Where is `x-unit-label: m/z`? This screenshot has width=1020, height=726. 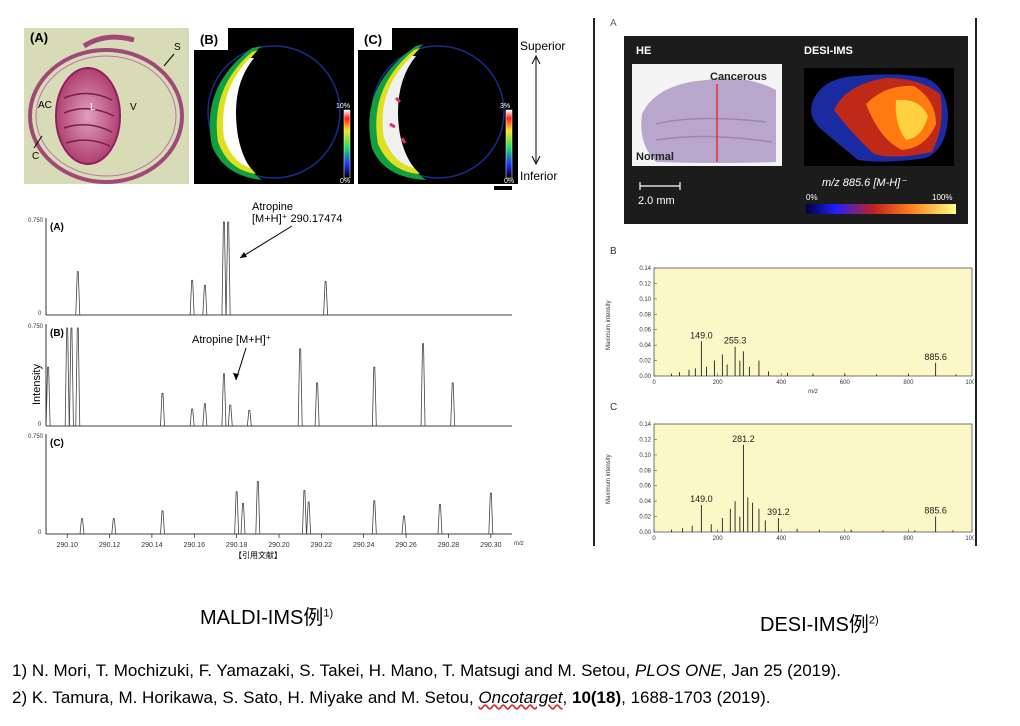 x-unit-label: m/z is located at coordinates (519, 544).